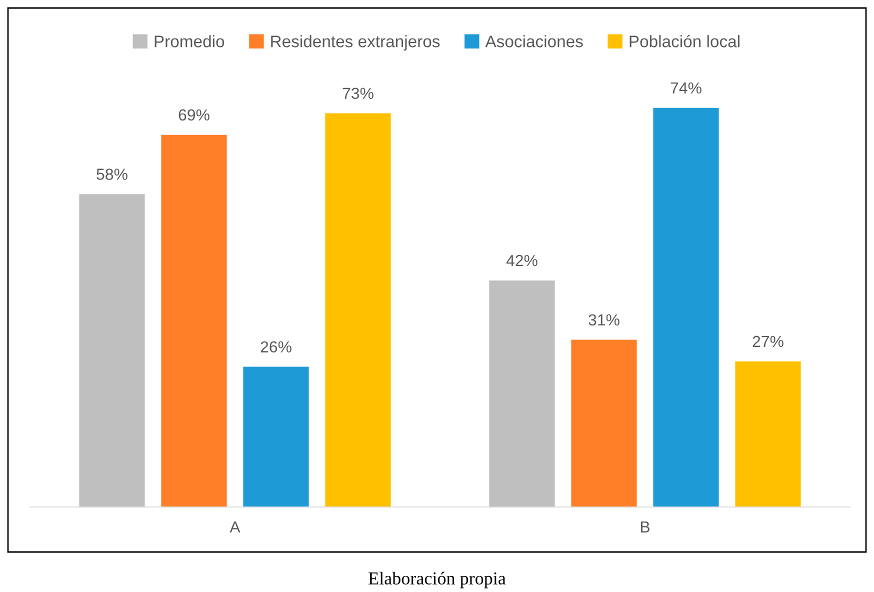  Describe the element at coordinates (686, 88) in the screenshot. I see `data-label: 74%` at that location.